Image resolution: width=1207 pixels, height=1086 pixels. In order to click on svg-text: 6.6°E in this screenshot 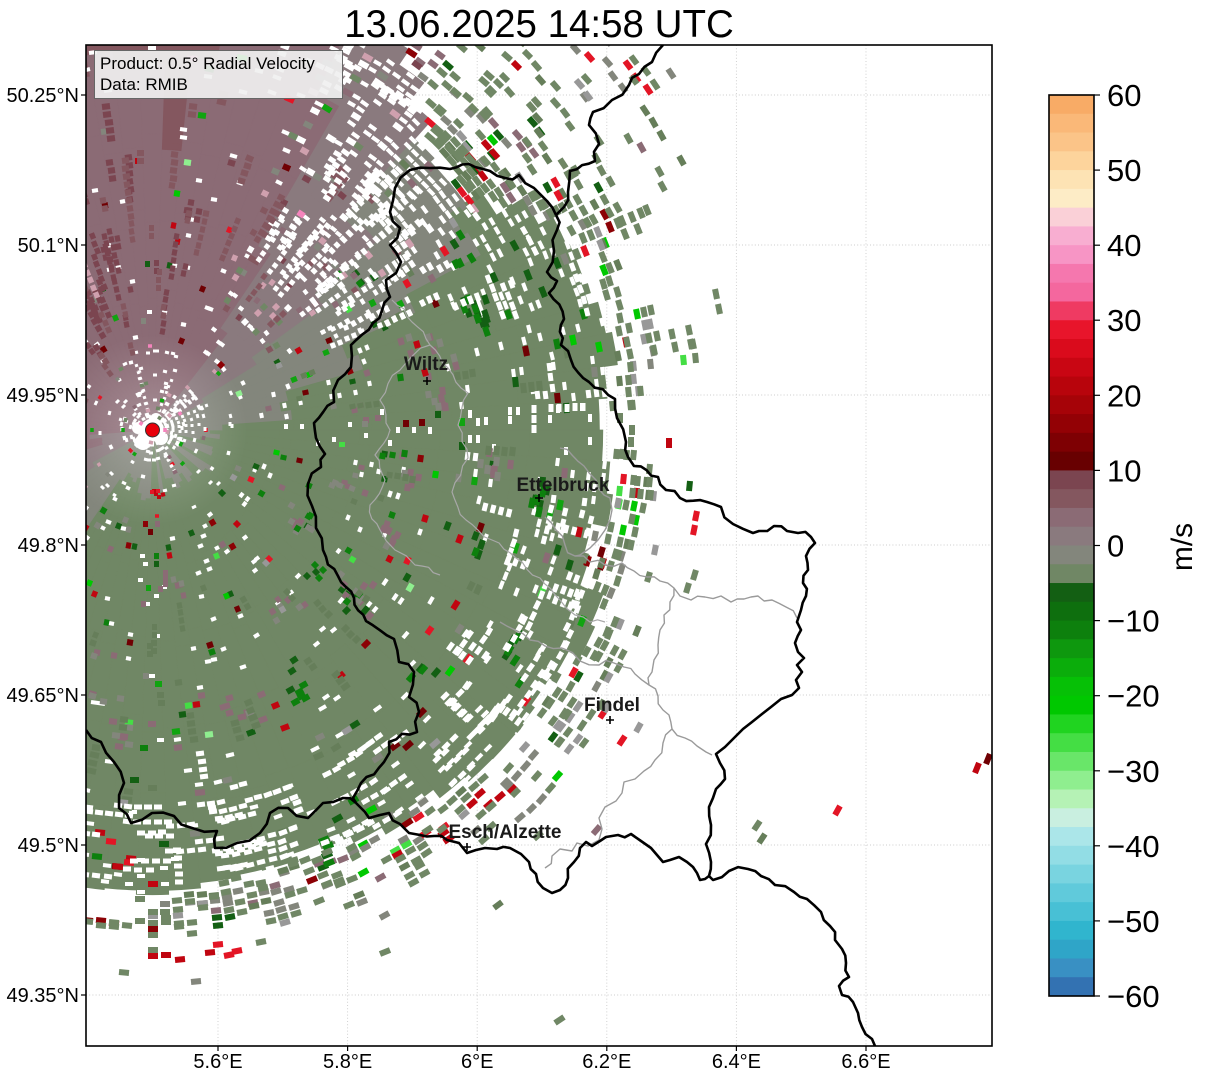, I will do `click(865, 1062)`.